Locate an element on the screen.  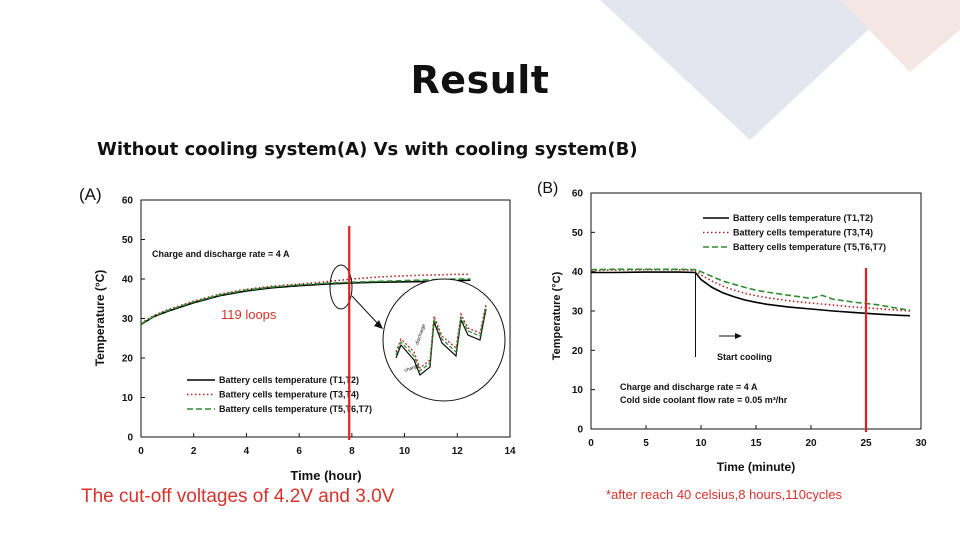
chart-a-xlabel: Time (hour) is located at coordinates (325, 475).